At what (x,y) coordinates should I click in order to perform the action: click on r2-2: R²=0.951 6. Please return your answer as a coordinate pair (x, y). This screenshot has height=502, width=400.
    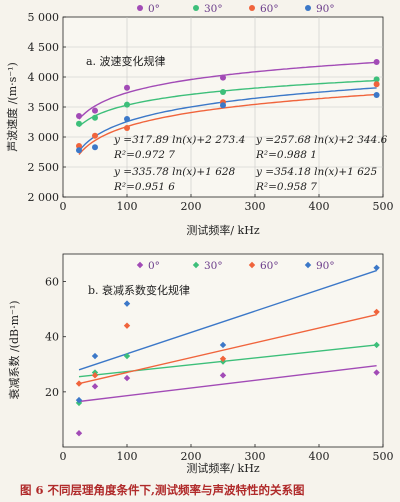
    Looking at the image, I should click on (144, 187).